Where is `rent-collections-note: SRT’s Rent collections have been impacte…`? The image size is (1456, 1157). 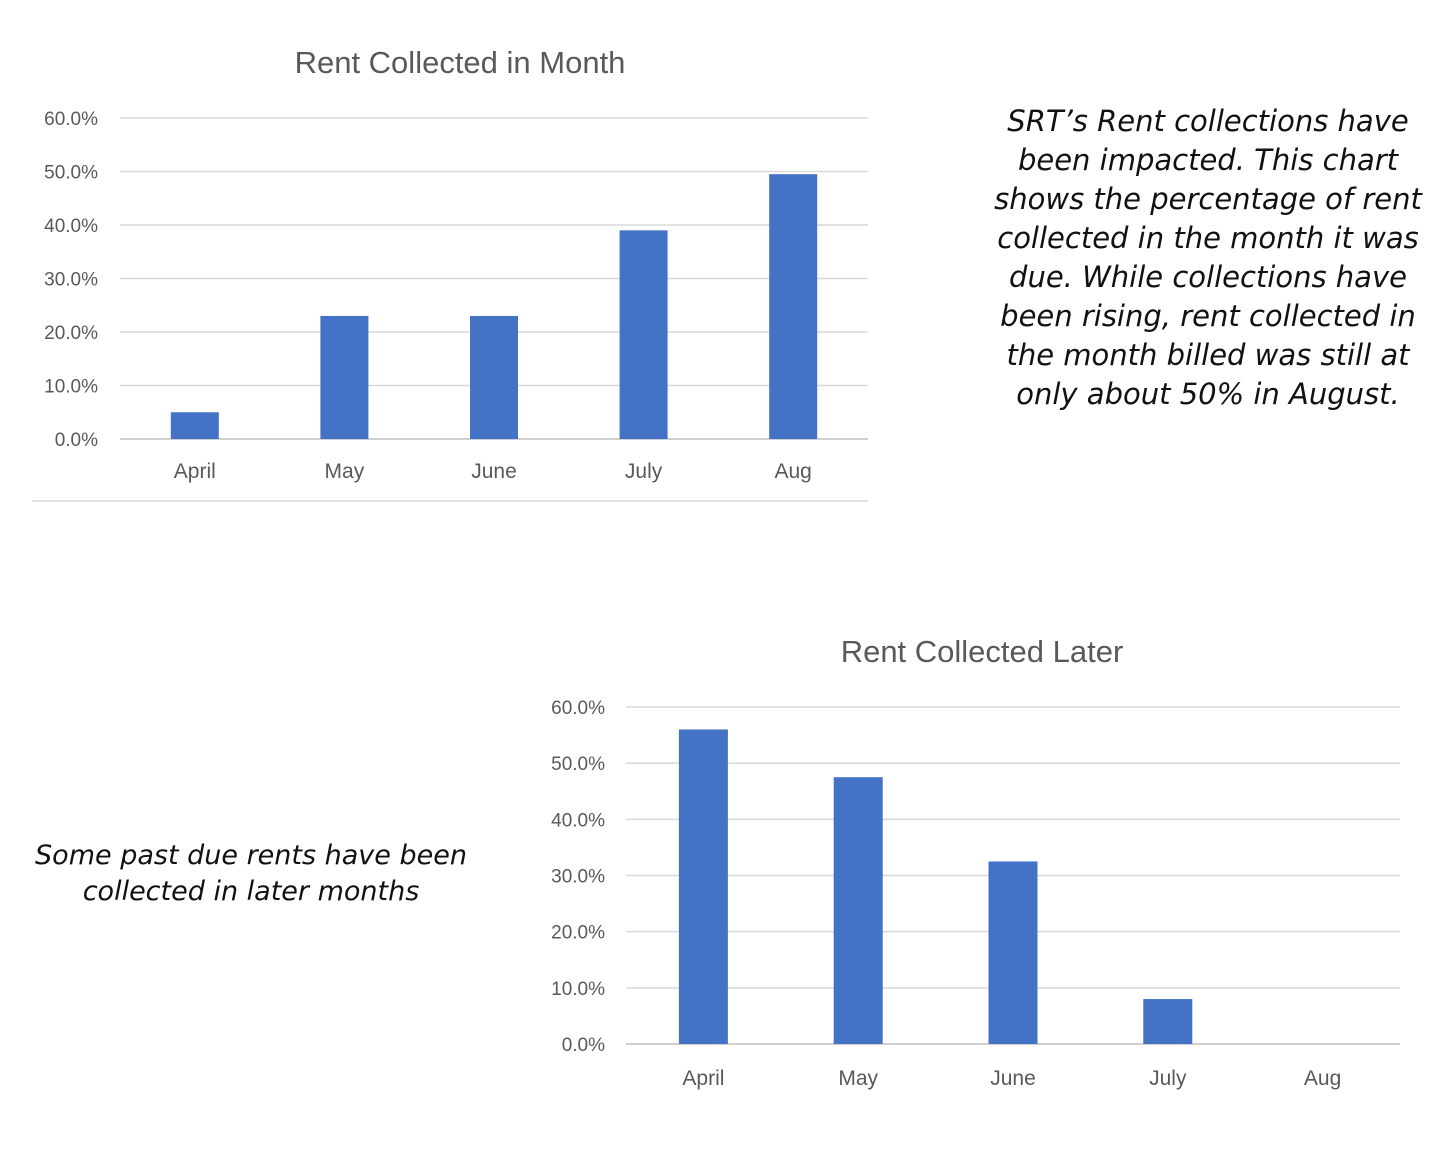 rent-collections-note: SRT’s Rent collections have been impacte… is located at coordinates (1208, 257).